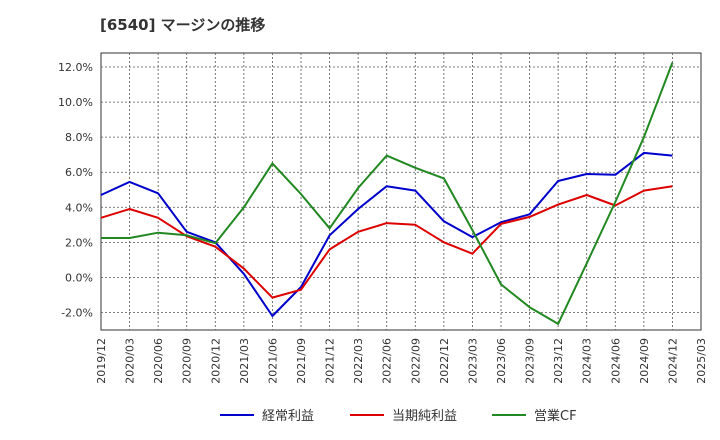 This screenshot has height=440, width=720. What do you see at coordinates (215, 361) in the screenshot?
I see `x-tick-label: 2020/12` at bounding box center [215, 361].